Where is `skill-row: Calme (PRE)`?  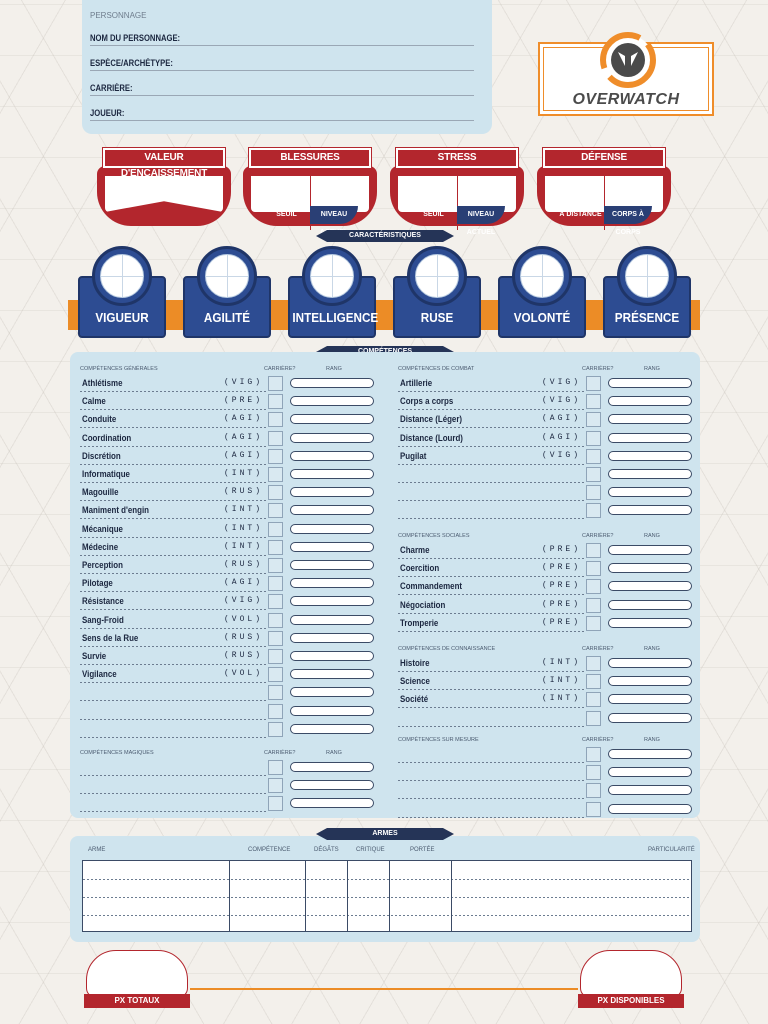
skill-row: Calme (PRE) is located at coordinates (228, 401).